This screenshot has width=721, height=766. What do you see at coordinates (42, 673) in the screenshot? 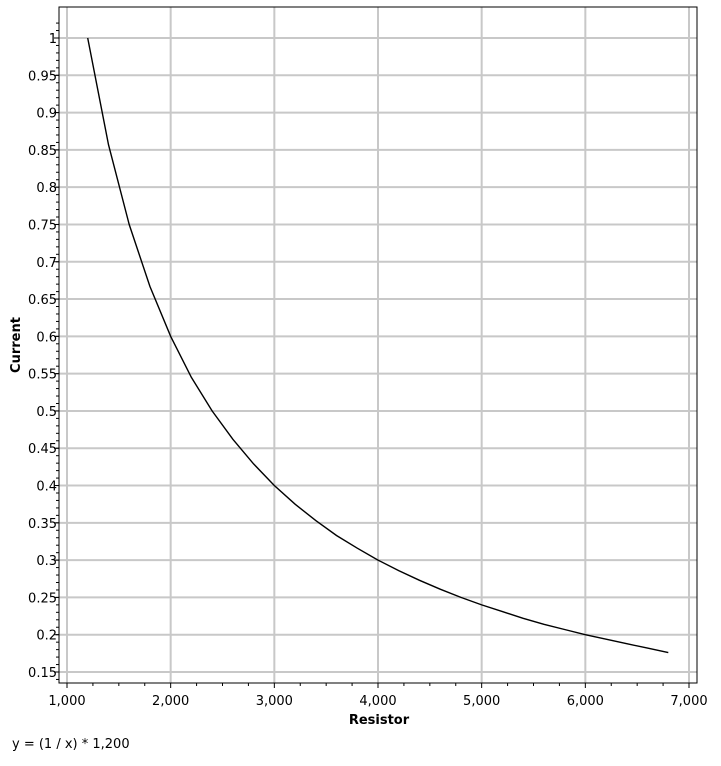
I see `y-tick-label: 0.15` at bounding box center [42, 673].